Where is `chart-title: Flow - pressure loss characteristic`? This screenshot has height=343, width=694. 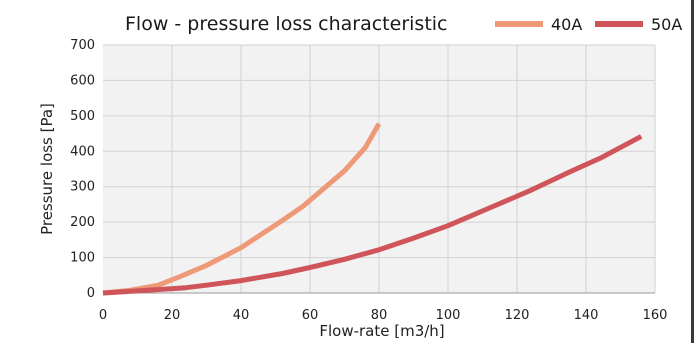
chart-title: Flow - pressure loss characteristic is located at coordinates (286, 24).